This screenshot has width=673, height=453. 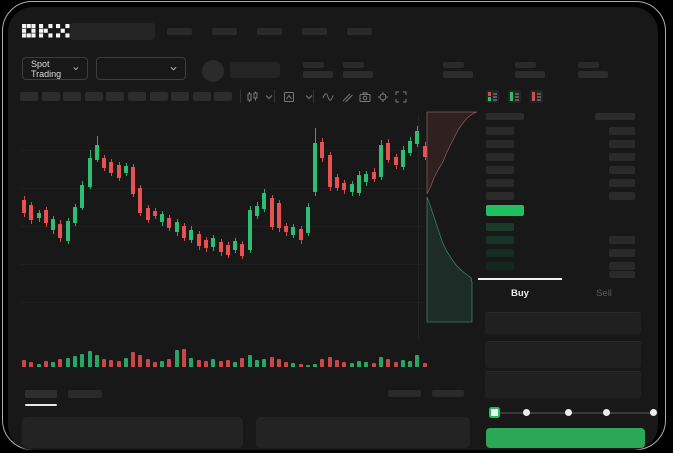 What do you see at coordinates (383, 97) in the screenshot?
I see `settings-gear-icon` at bounding box center [383, 97].